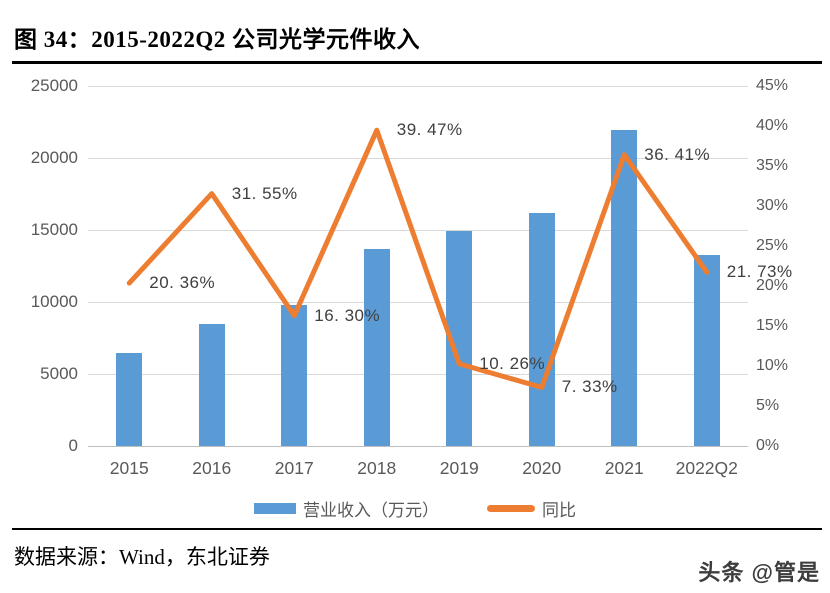 The width and height of the screenshot is (830, 593). I want to click on x-axis-label: 2019, so click(459, 468).